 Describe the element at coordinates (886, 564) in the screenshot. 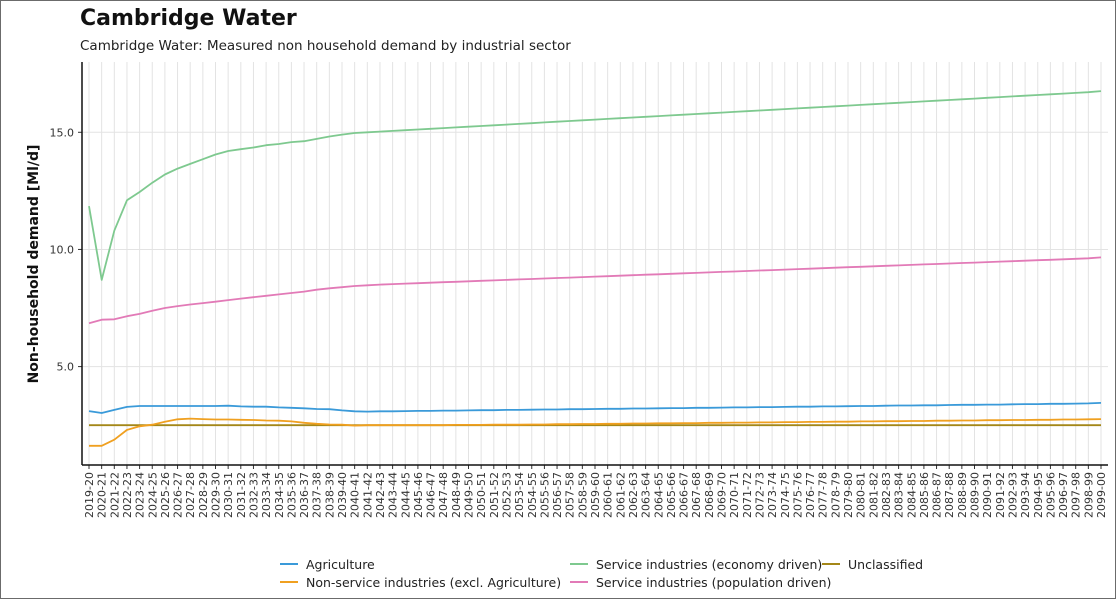

I see `legend-label: Unclassified` at that location.